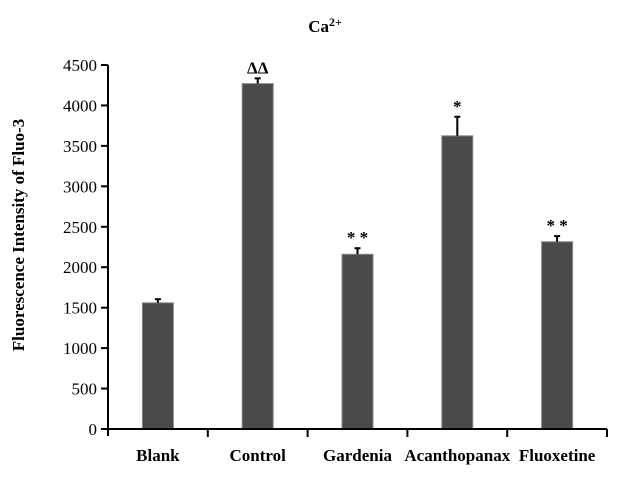  I want to click on y-tick-label: 0, so click(93, 429).